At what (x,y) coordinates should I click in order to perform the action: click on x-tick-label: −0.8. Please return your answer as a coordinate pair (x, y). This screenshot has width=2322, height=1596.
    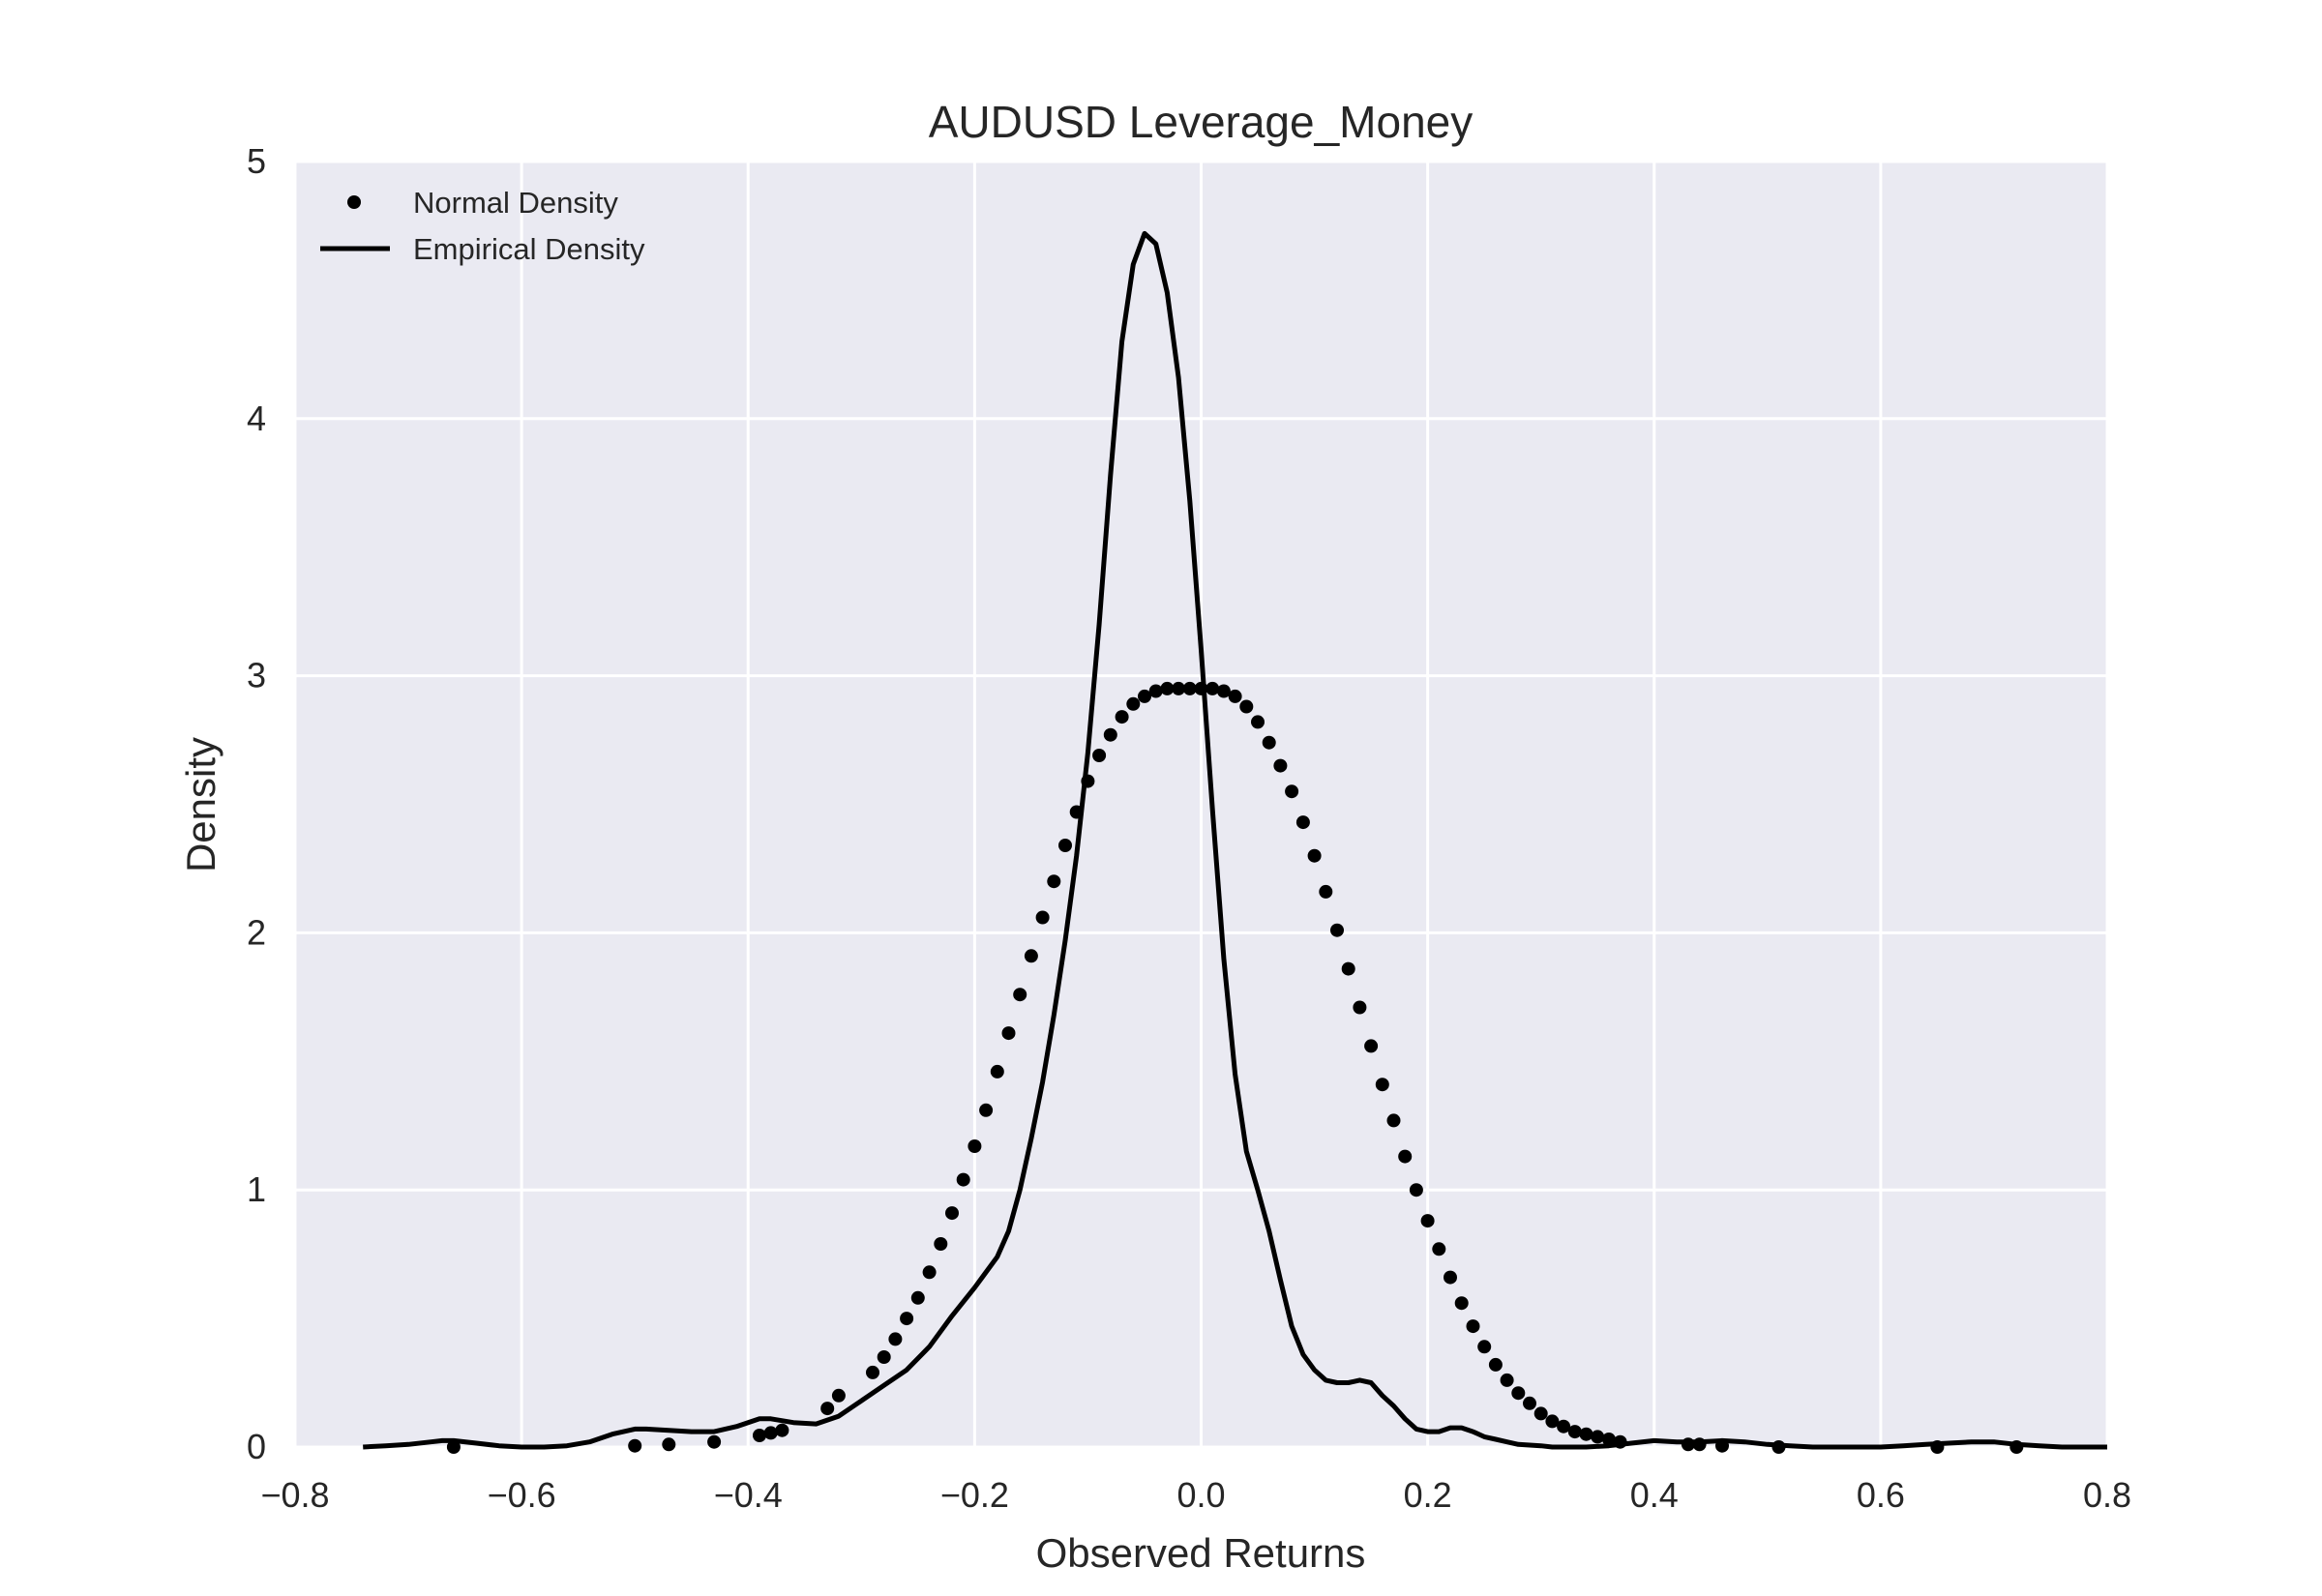
    Looking at the image, I should click on (294, 1495).